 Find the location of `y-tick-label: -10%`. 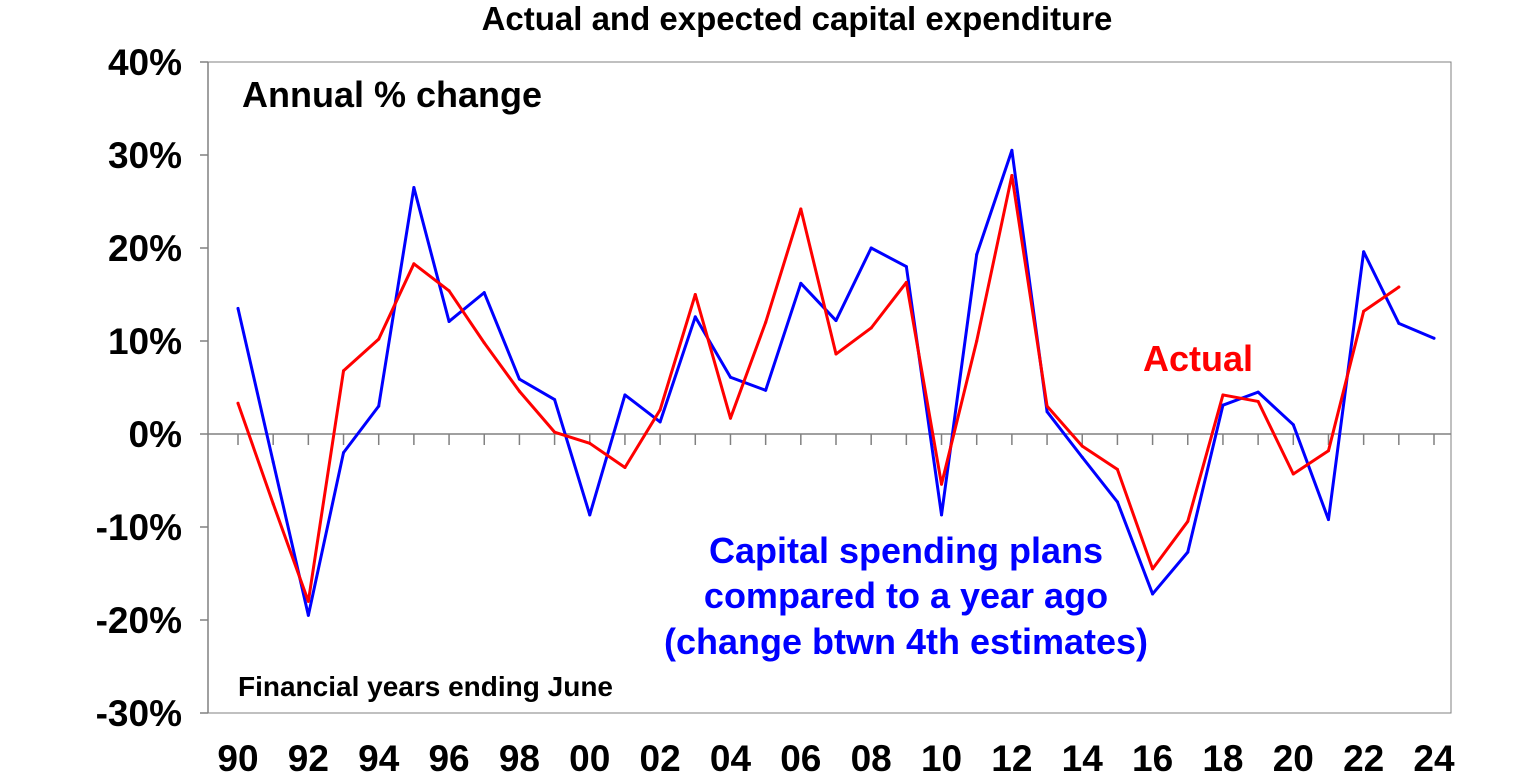

y-tick-label: -10% is located at coordinates (139, 527).